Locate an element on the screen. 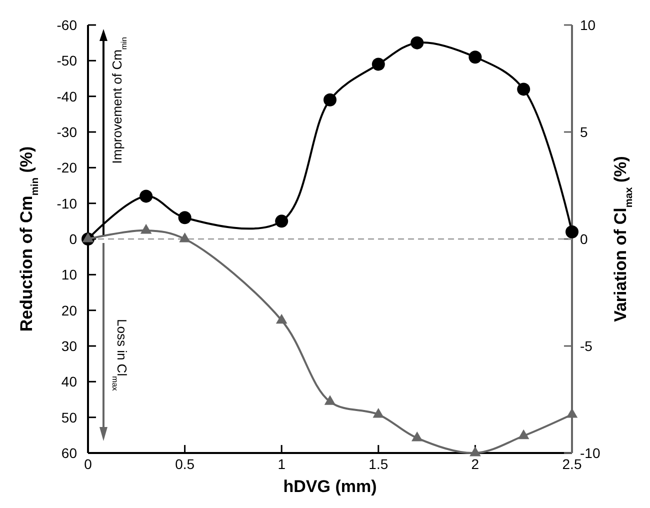 This screenshot has width=650, height=508. y2-tick-label: -10 is located at coordinates (590, 453).